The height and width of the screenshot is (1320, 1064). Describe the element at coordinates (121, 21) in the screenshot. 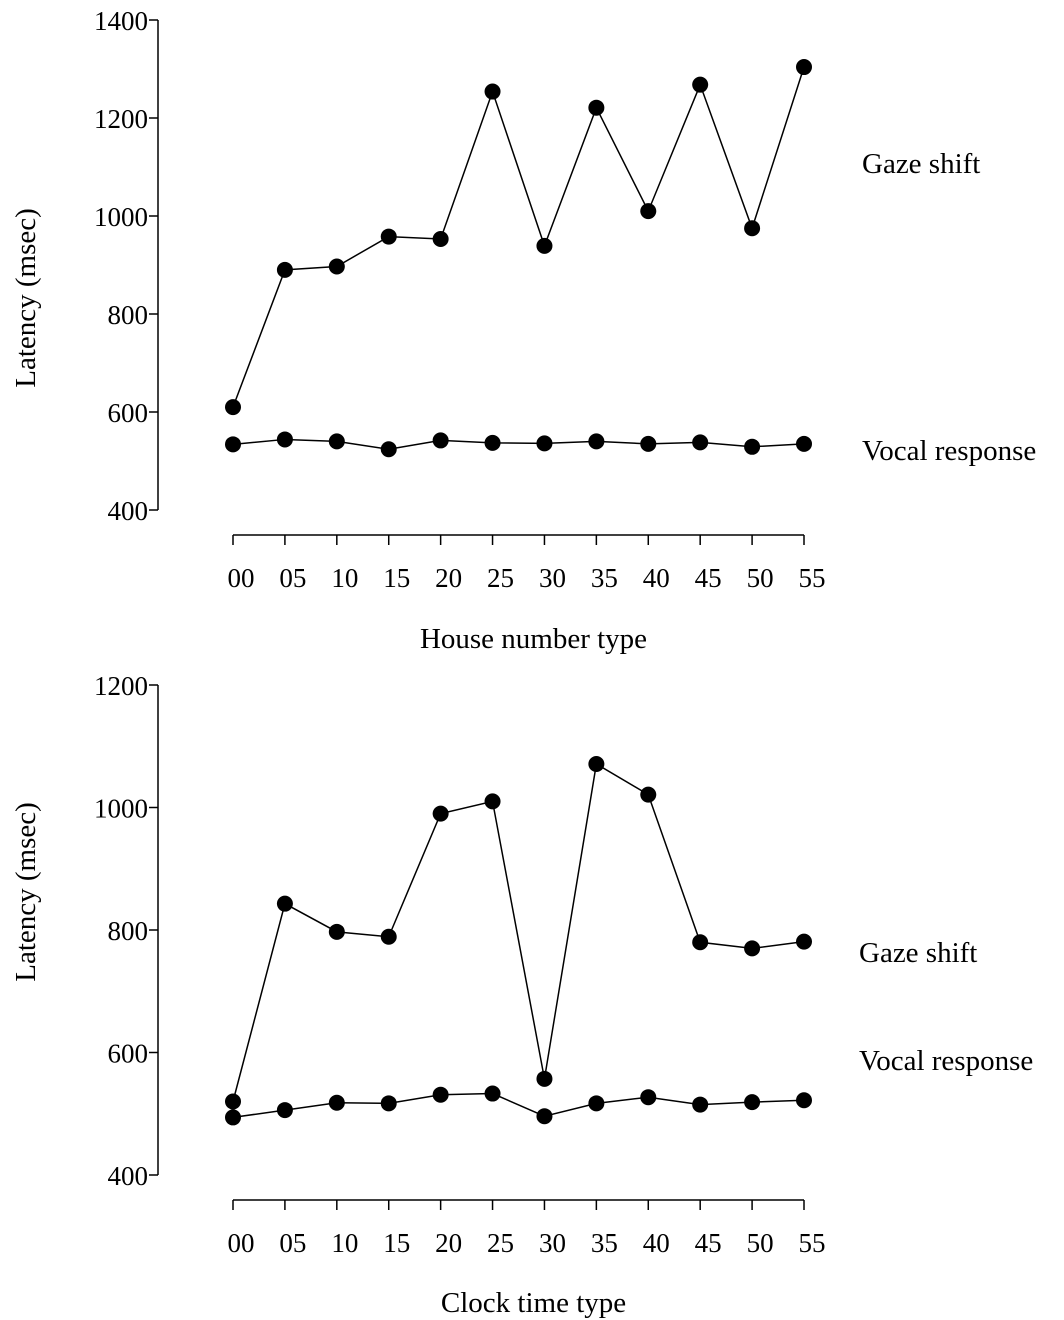

I see `y-tick-label: 1400` at that location.